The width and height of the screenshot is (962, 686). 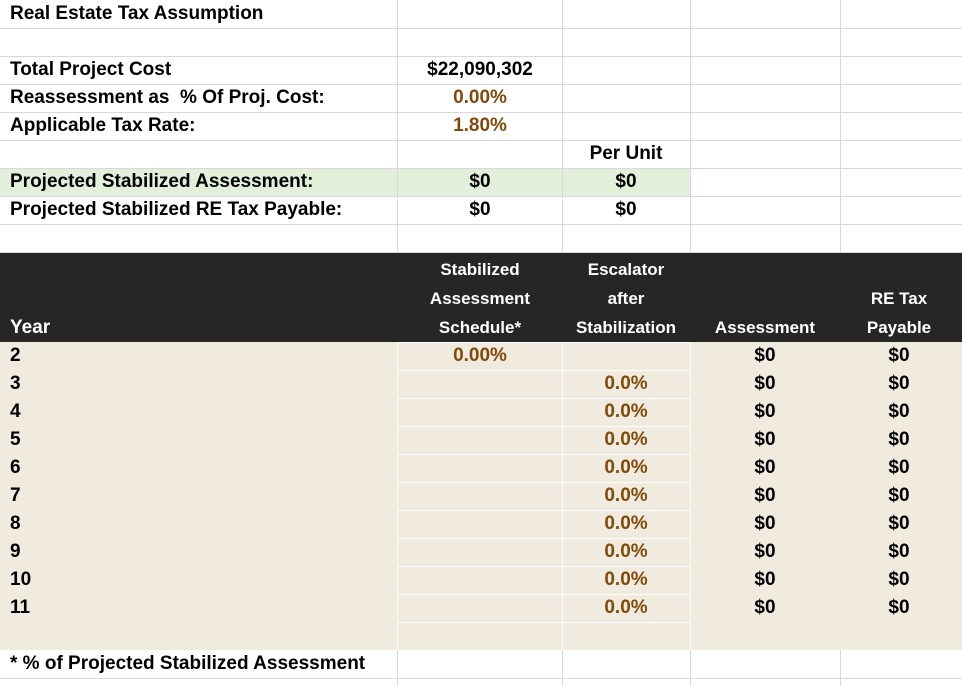 What do you see at coordinates (188, 663) in the screenshot?
I see `footnote: * % of Projected Stabilized Assessment` at bounding box center [188, 663].